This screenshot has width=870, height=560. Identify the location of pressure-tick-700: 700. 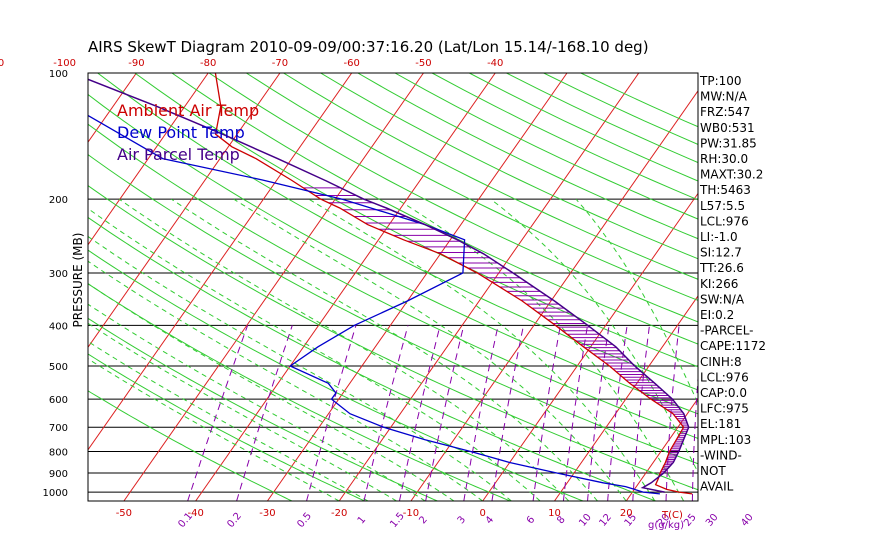
(58, 428).